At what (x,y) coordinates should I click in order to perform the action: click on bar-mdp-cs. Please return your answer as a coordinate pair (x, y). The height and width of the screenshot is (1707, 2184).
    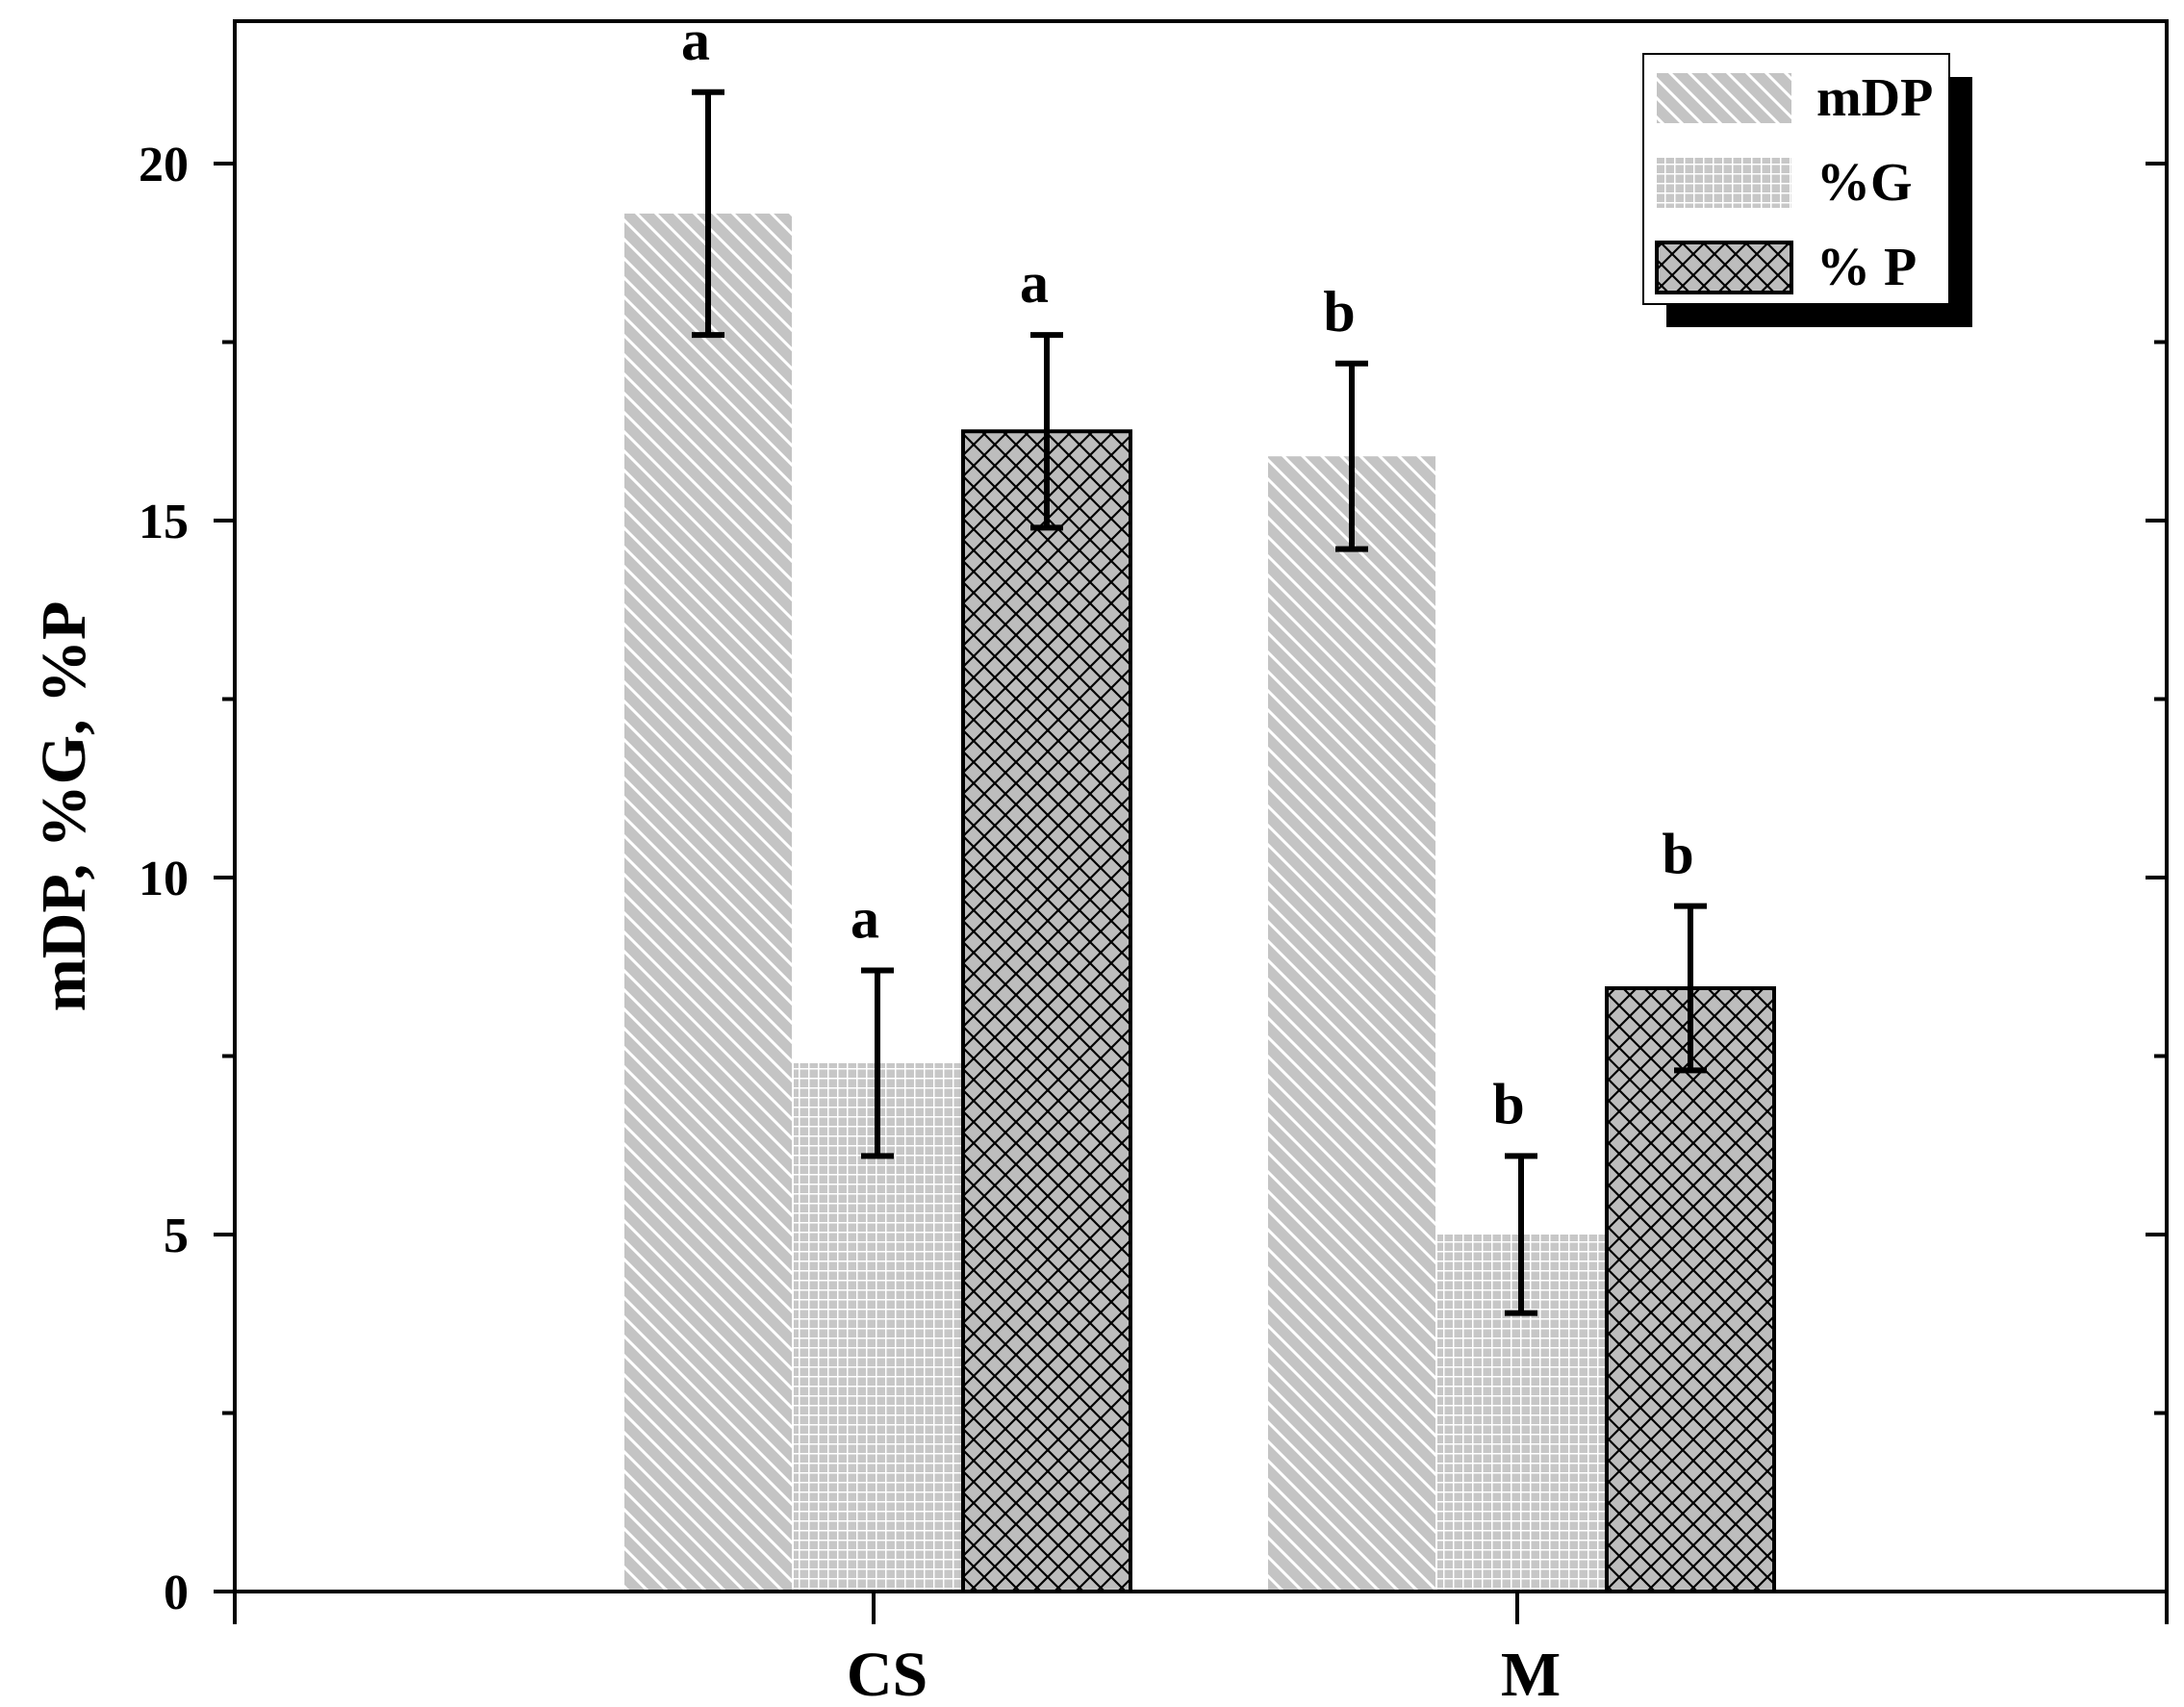
    Looking at the image, I should click on (708, 902).